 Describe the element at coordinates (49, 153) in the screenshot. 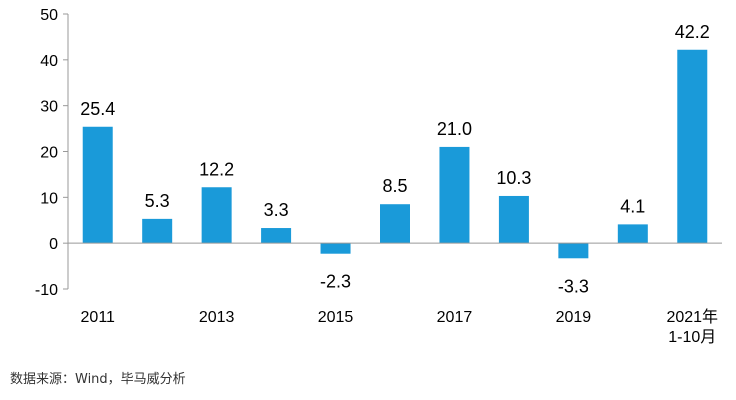

I see `y-tick-label: 20` at that location.